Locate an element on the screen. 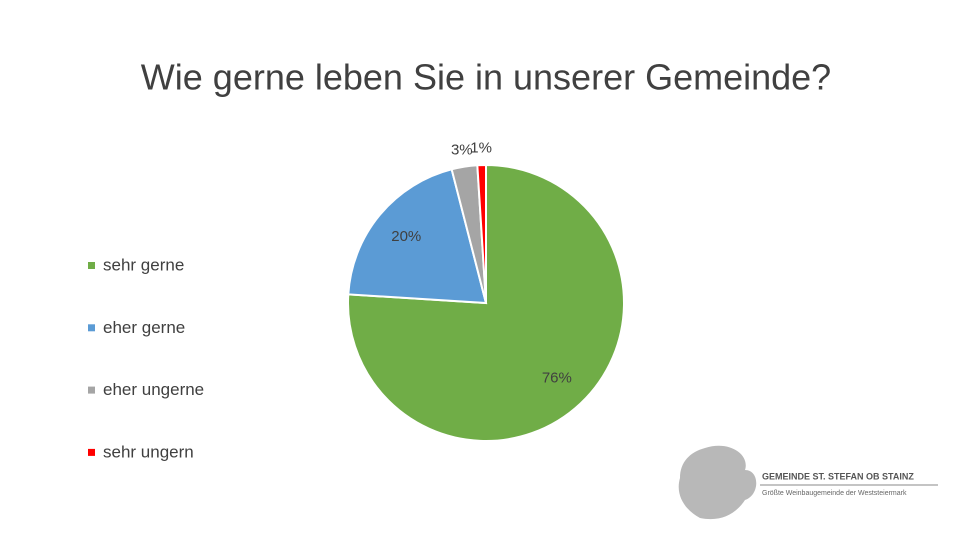 The width and height of the screenshot is (960, 540). logo-leaf is located at coordinates (717, 482).